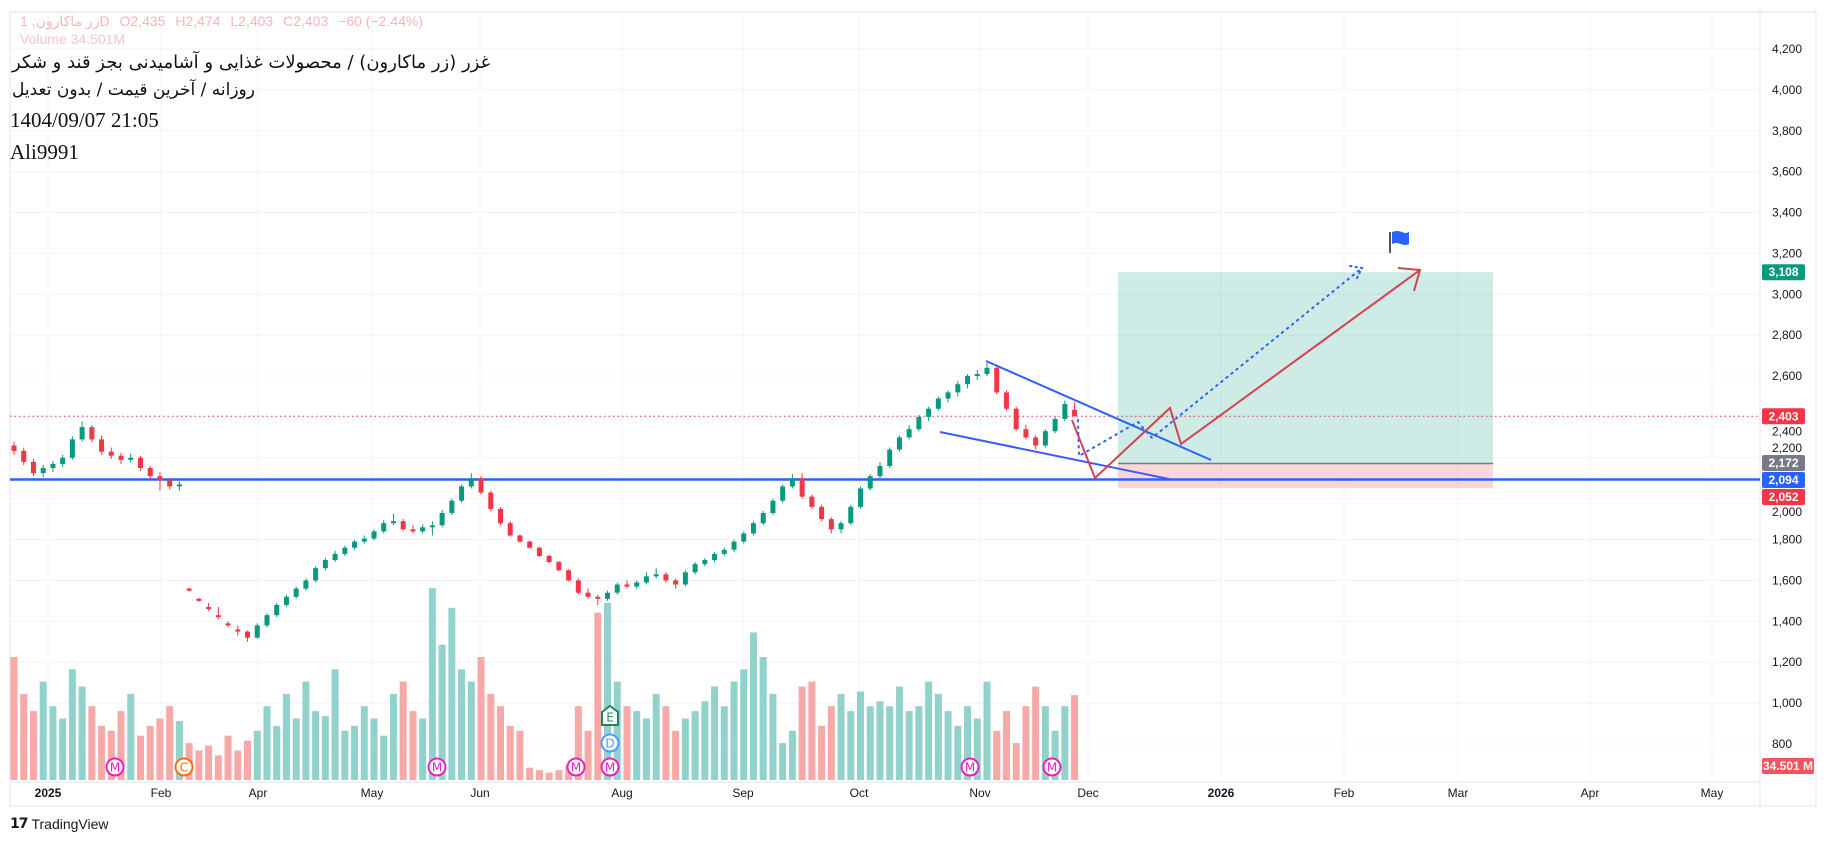 This screenshot has height=843, width=1836. I want to click on long-position-tool, so click(1305, 380).